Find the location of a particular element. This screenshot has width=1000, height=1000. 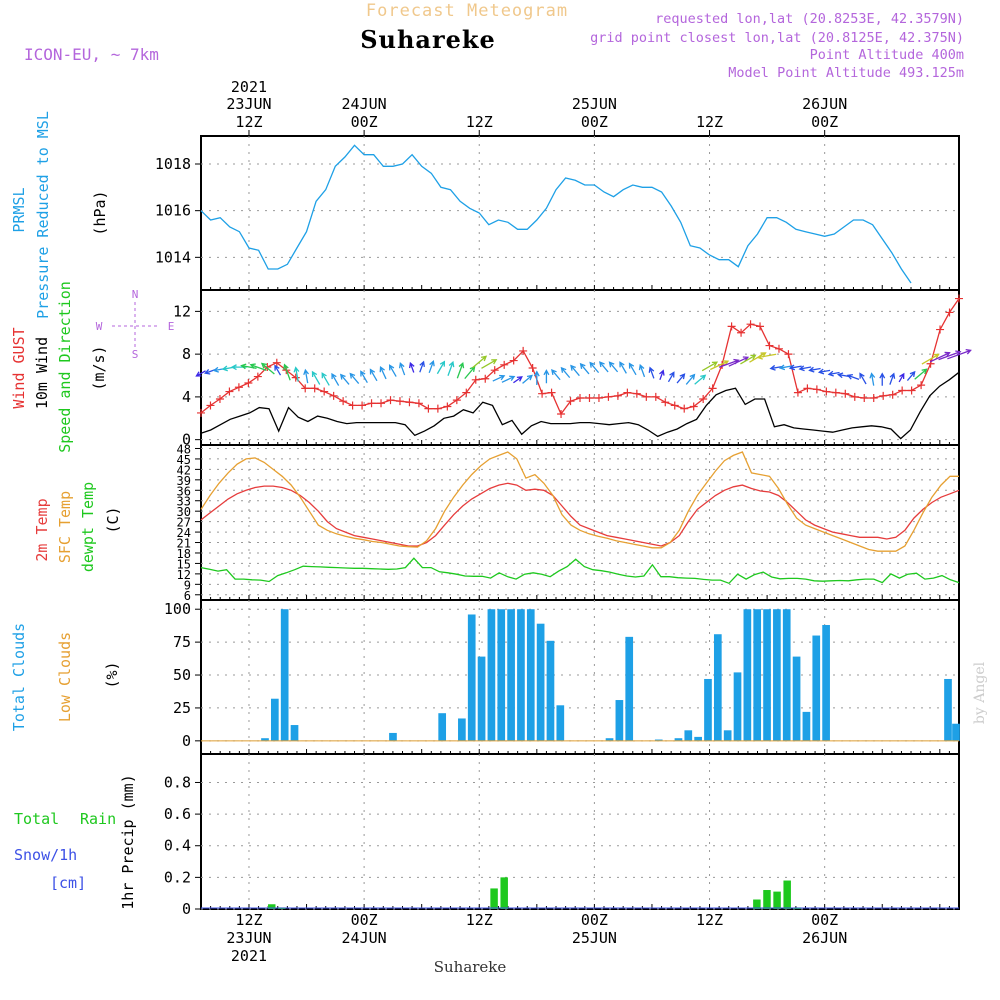

y-tick-label: 1018 is located at coordinates (173, 164).